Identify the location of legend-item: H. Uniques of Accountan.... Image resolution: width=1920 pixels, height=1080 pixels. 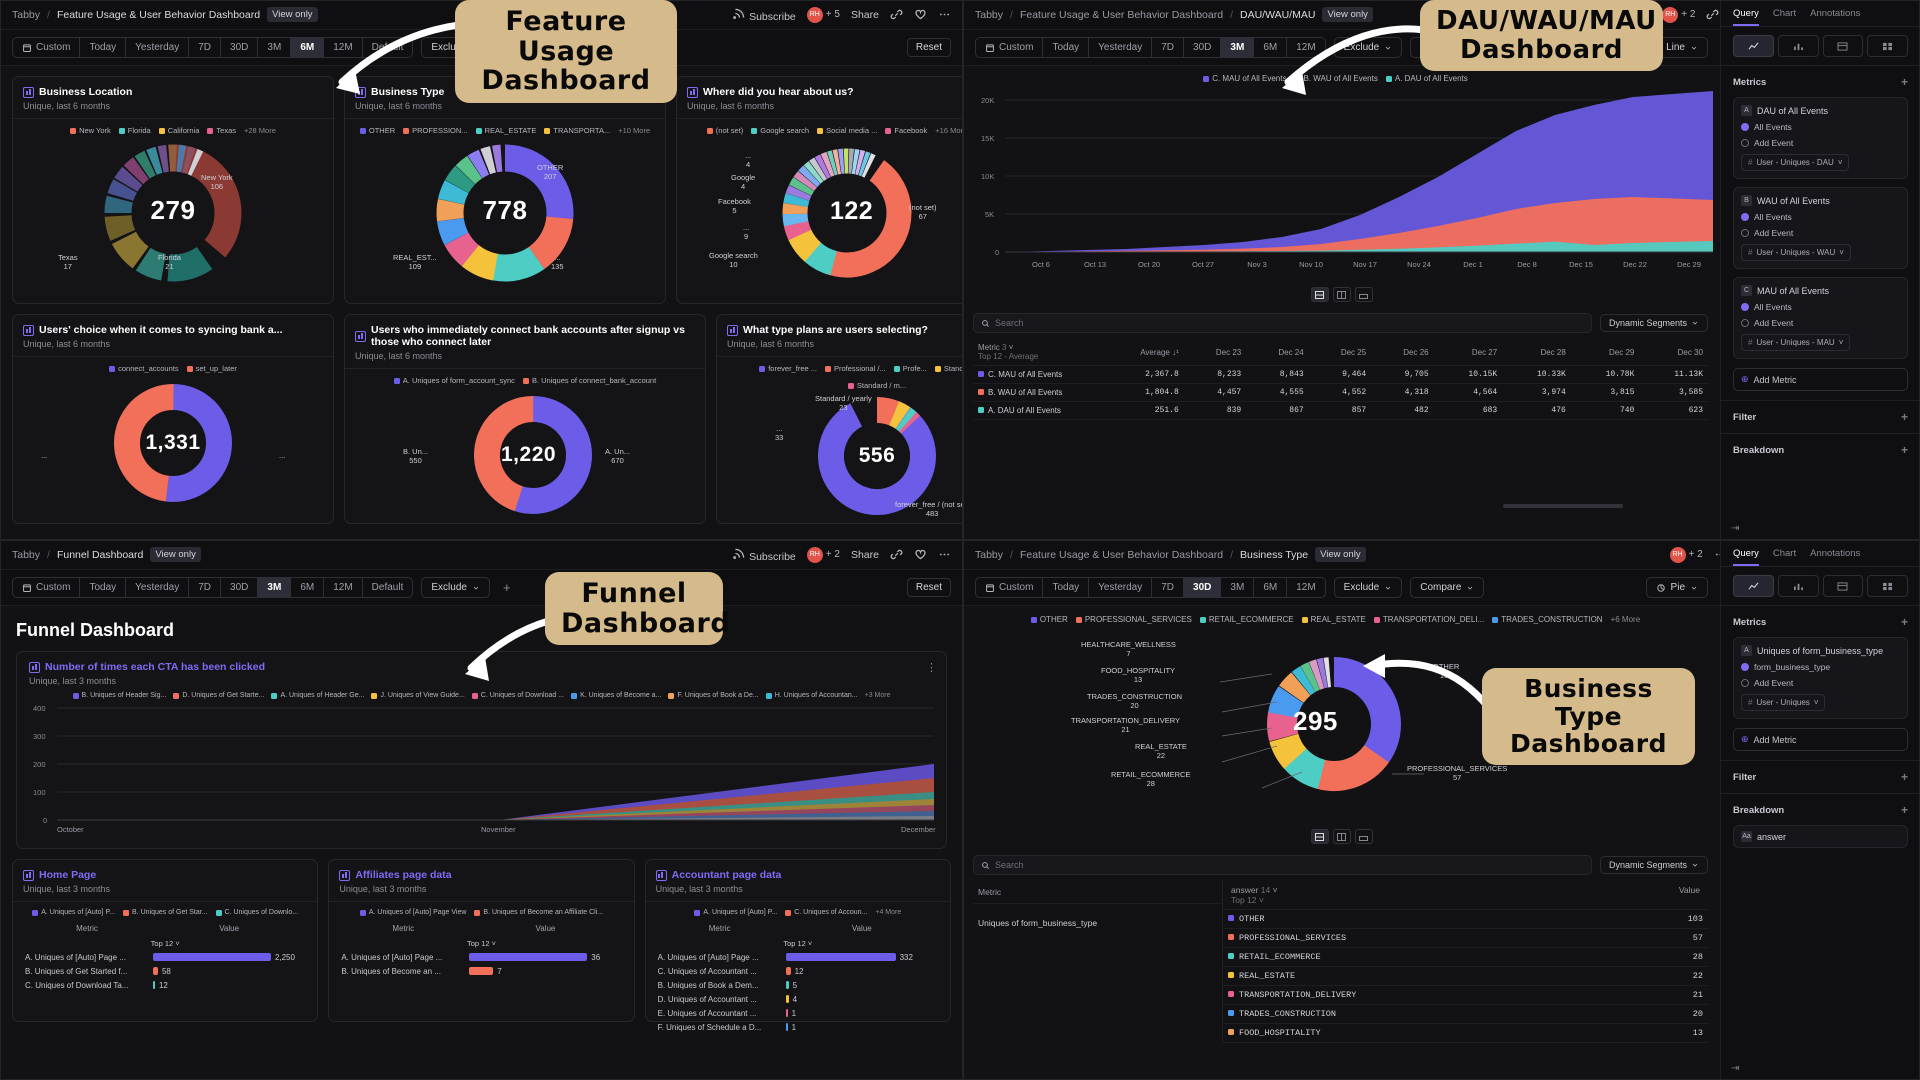
(811, 695).